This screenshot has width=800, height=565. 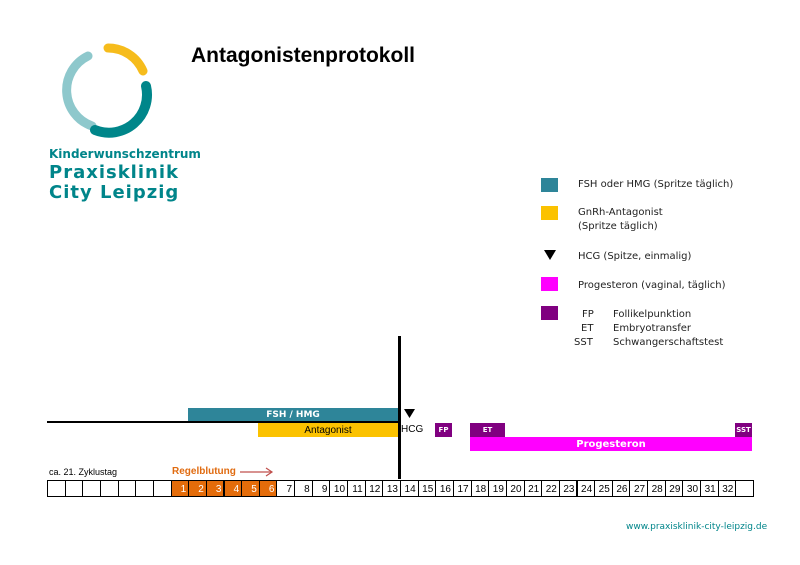 I want to click on day-cell: 24, so click(x=586, y=488).